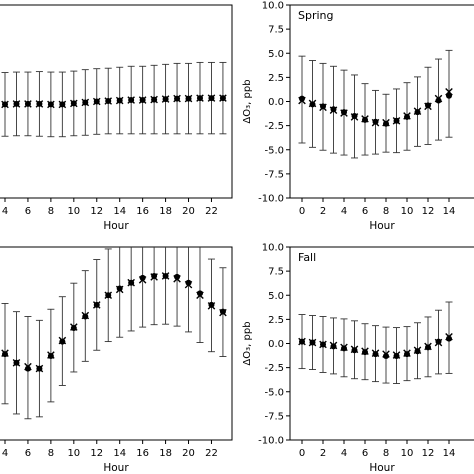 Image resolution: width=474 pixels, height=474 pixels. I want to click on x-tick-label: 14, so click(119, 211).